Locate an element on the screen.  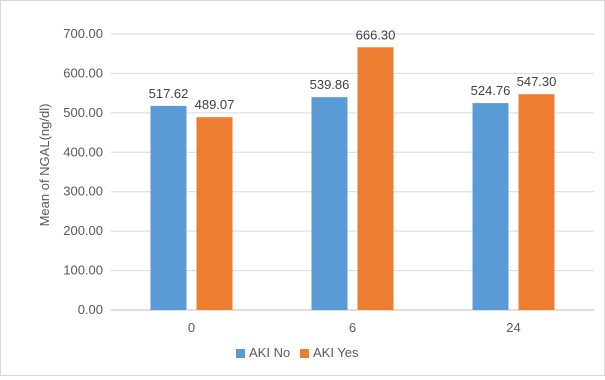
data-label: 539.86 is located at coordinates (330, 84).